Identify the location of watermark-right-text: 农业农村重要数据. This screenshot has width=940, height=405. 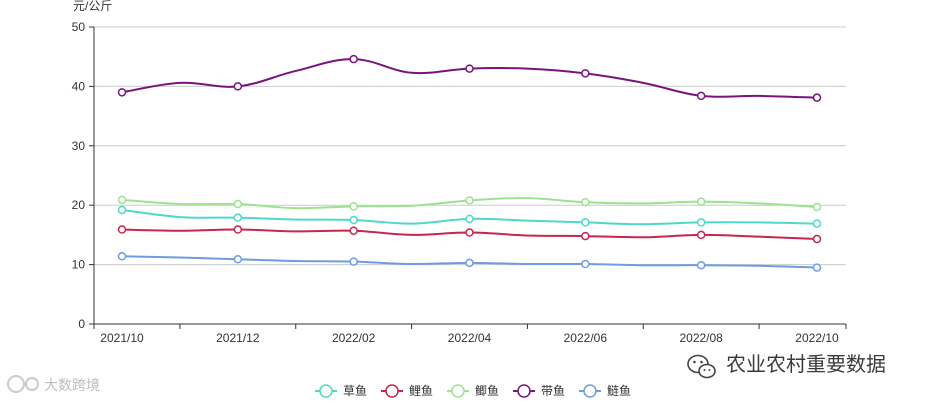
(806, 364).